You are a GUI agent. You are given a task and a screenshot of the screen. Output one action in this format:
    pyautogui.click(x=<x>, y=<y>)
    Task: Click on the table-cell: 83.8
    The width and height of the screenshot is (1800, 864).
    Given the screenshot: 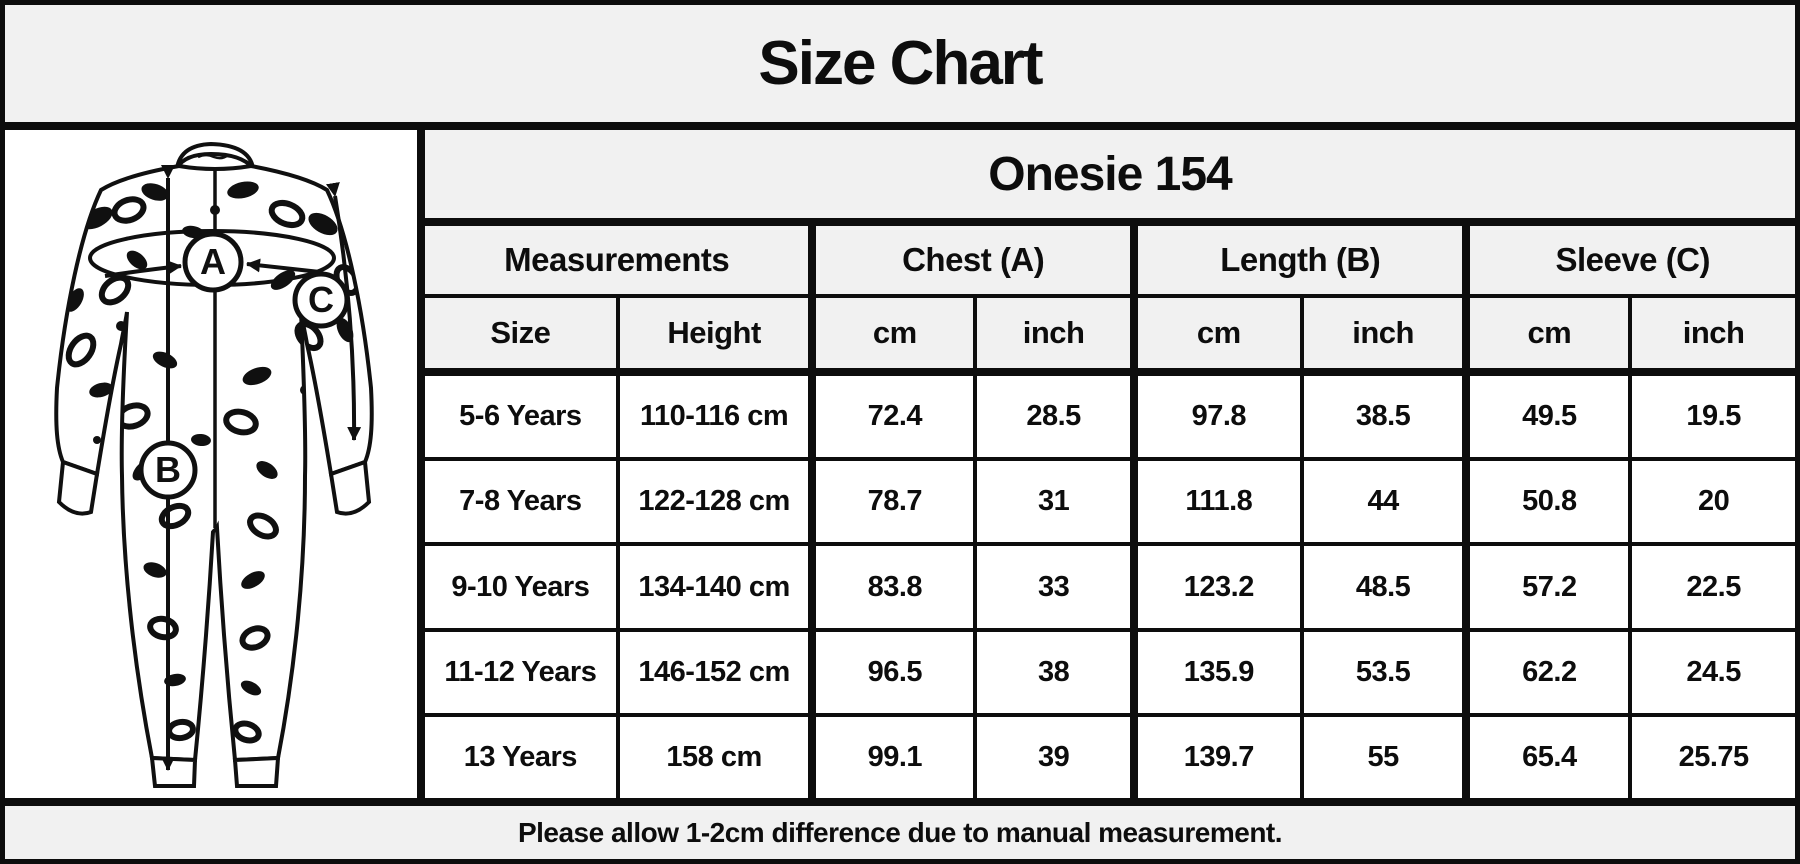 What is the action you would take?
    pyautogui.click(x=897, y=587)
    